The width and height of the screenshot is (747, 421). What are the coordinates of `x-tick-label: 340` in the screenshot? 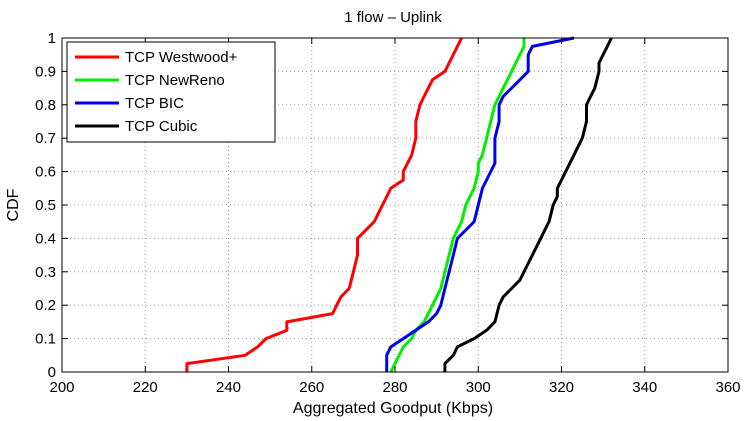 It's located at (644, 387).